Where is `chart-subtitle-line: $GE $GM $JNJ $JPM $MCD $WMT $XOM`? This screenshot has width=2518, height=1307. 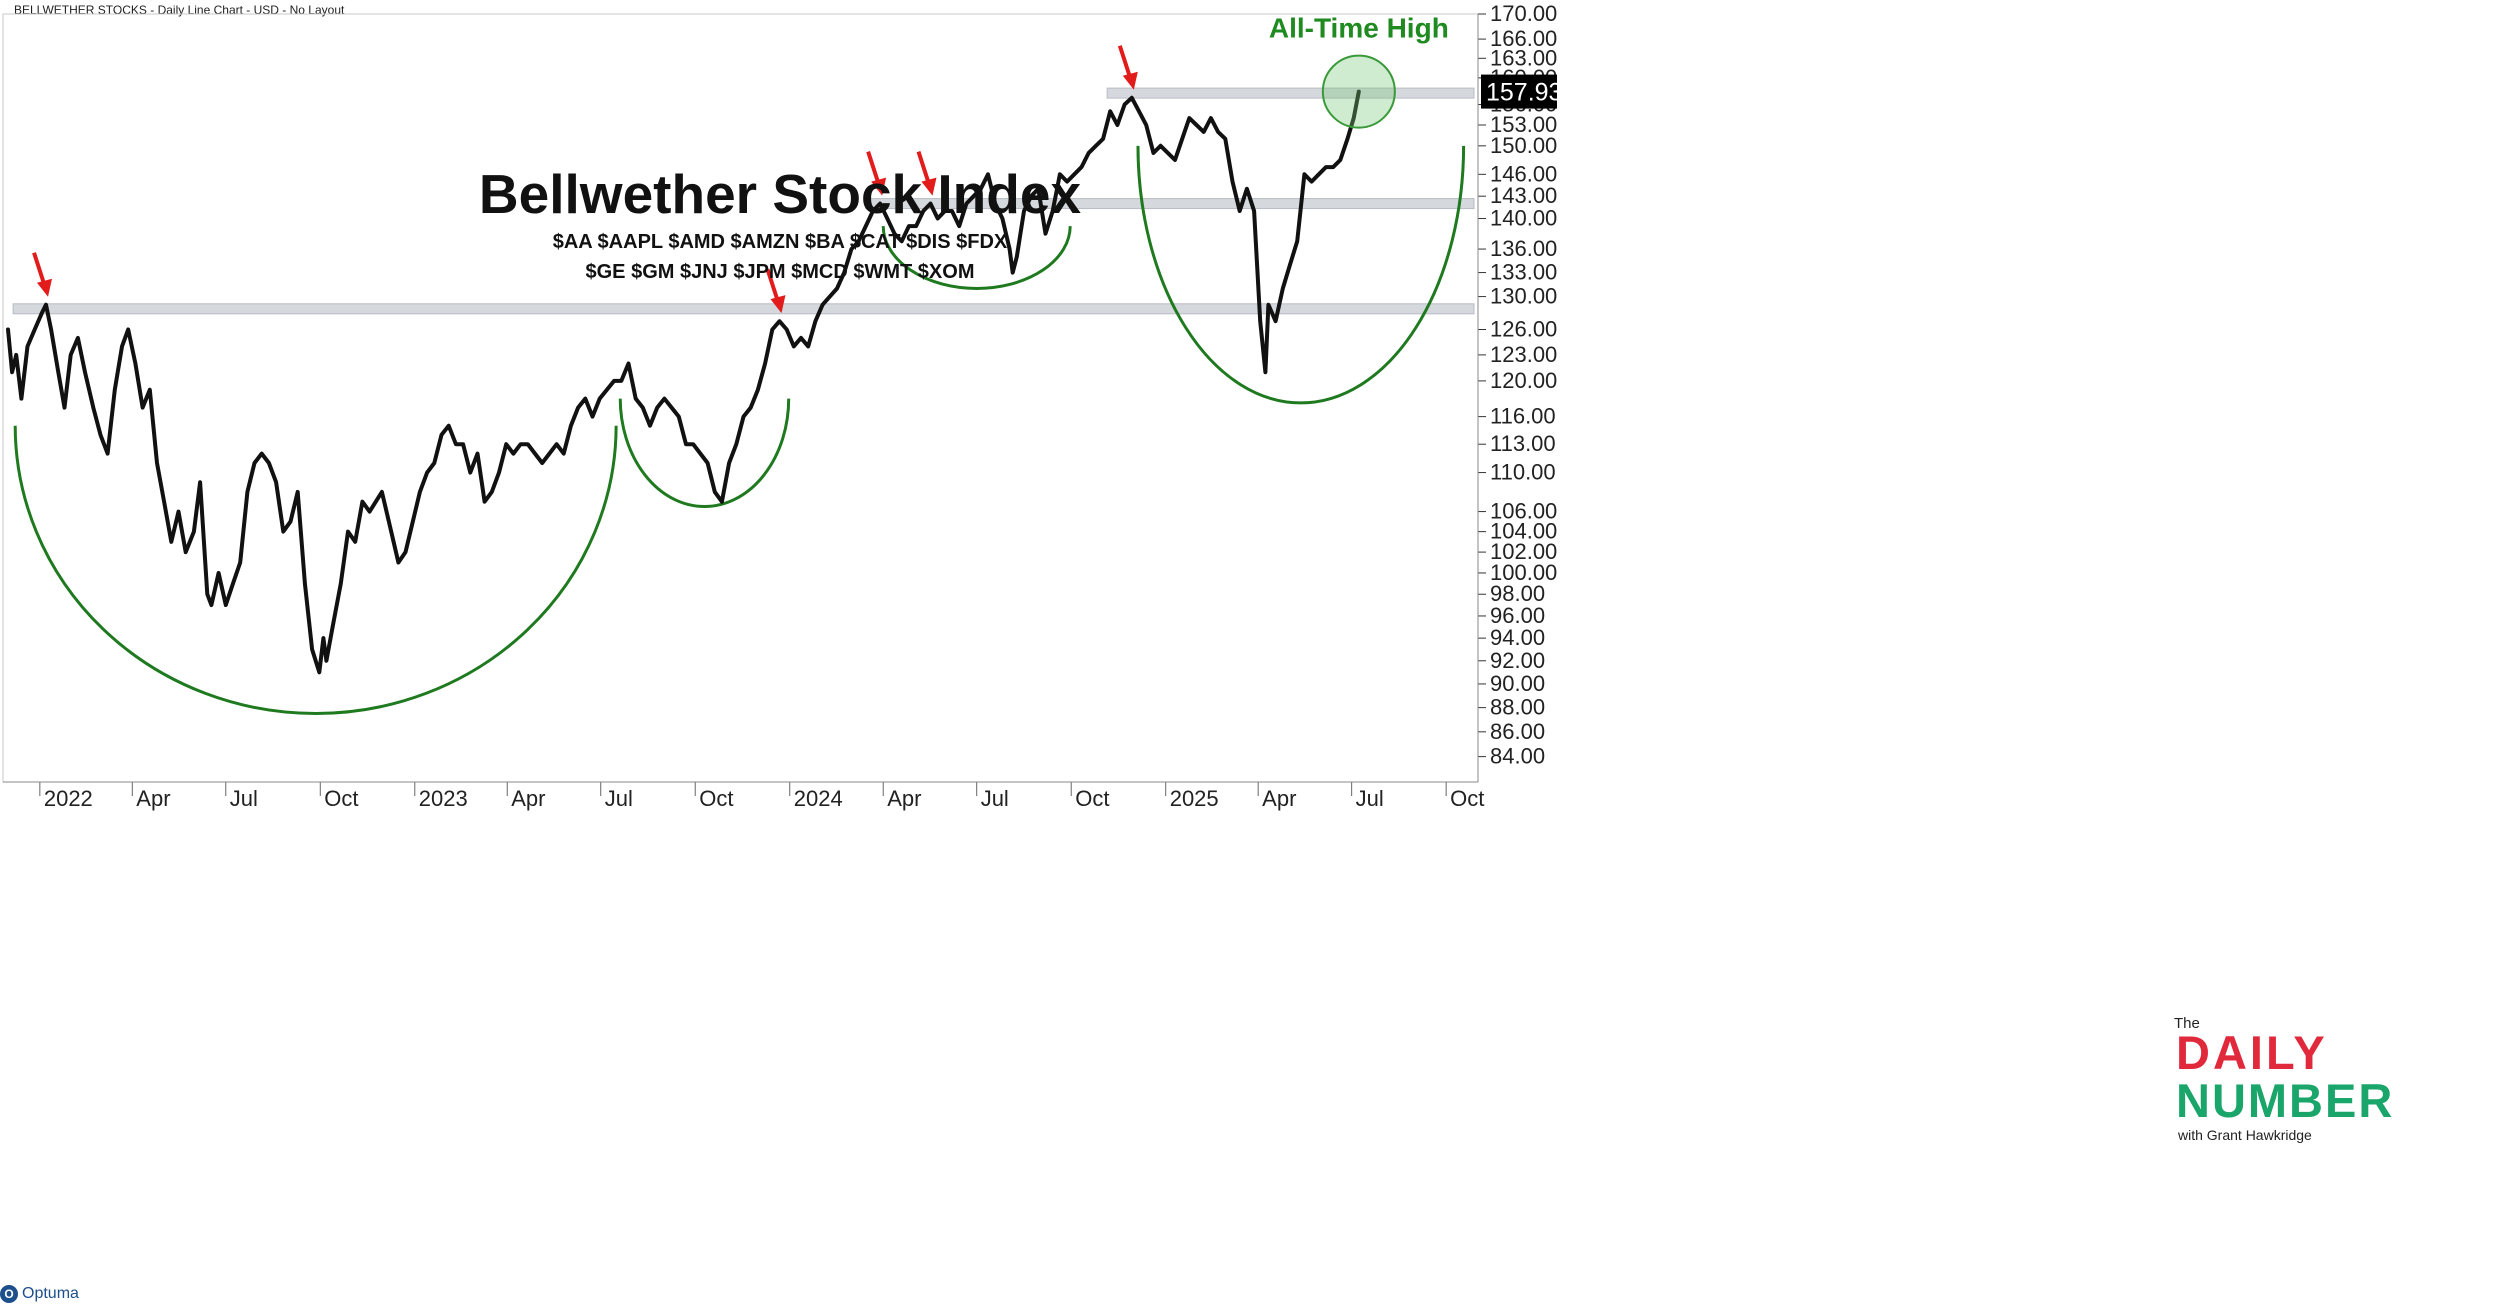
chart-subtitle-line: $GE $GM $JNJ $JPM $MCD $WMT $XOM is located at coordinates (780, 272).